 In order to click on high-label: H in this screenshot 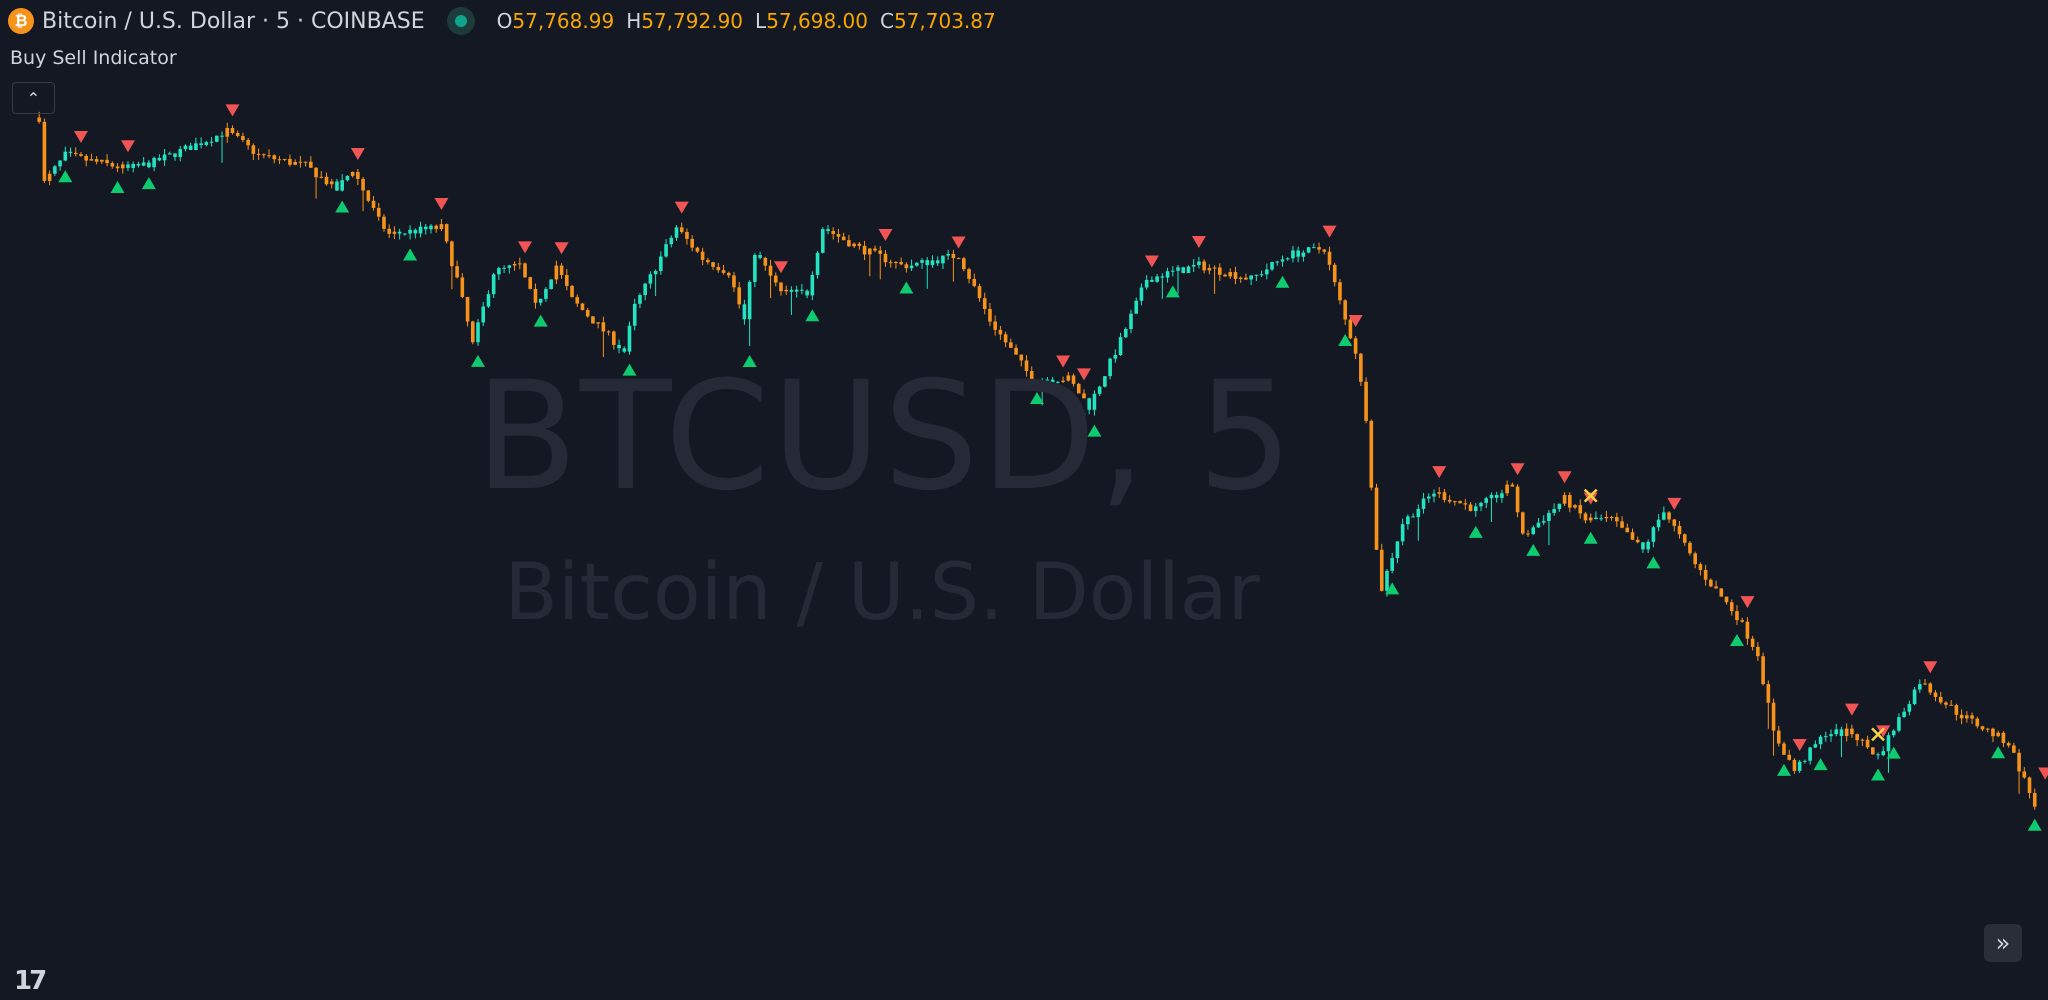, I will do `click(634, 21)`.